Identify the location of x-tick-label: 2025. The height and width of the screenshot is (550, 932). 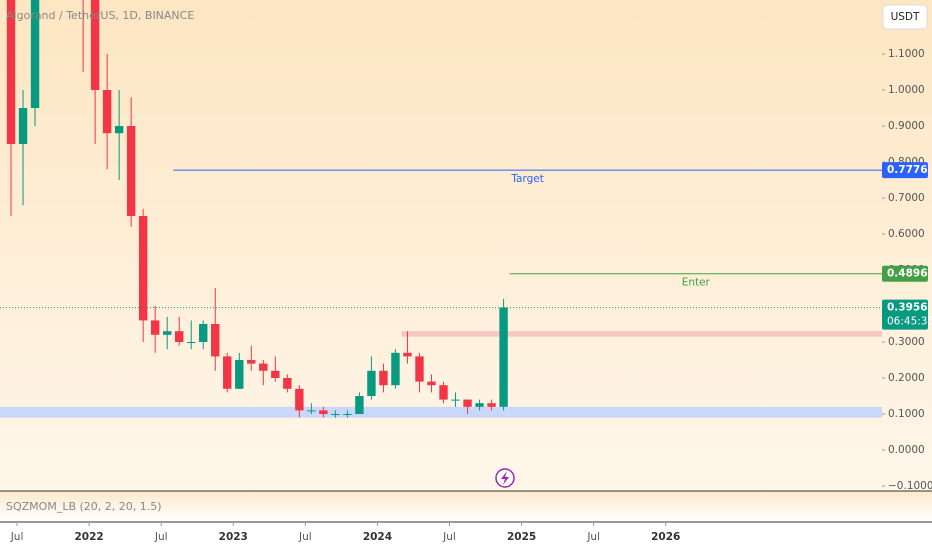
(521, 537).